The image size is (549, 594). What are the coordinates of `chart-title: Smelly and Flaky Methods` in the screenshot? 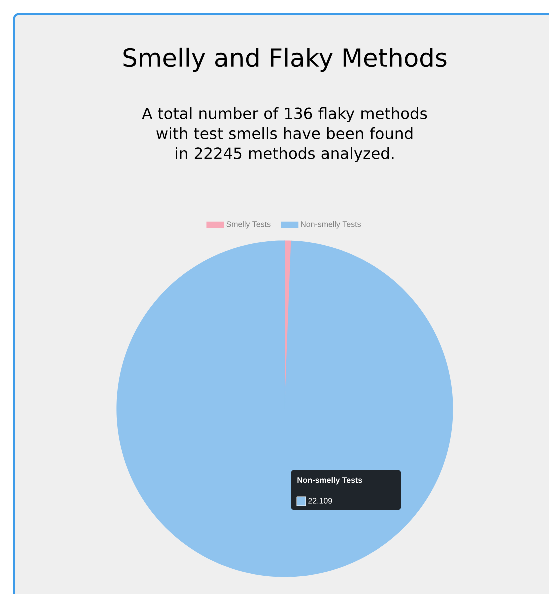 It's located at (285, 60).